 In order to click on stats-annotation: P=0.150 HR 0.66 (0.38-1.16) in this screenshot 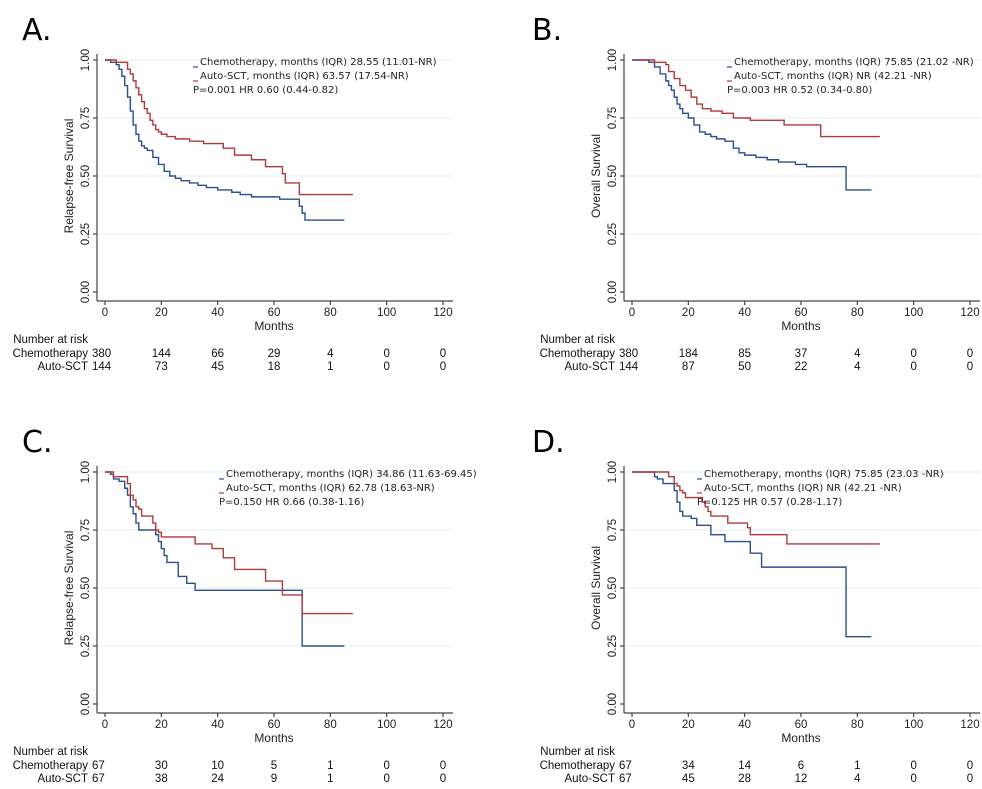, I will do `click(291, 502)`.